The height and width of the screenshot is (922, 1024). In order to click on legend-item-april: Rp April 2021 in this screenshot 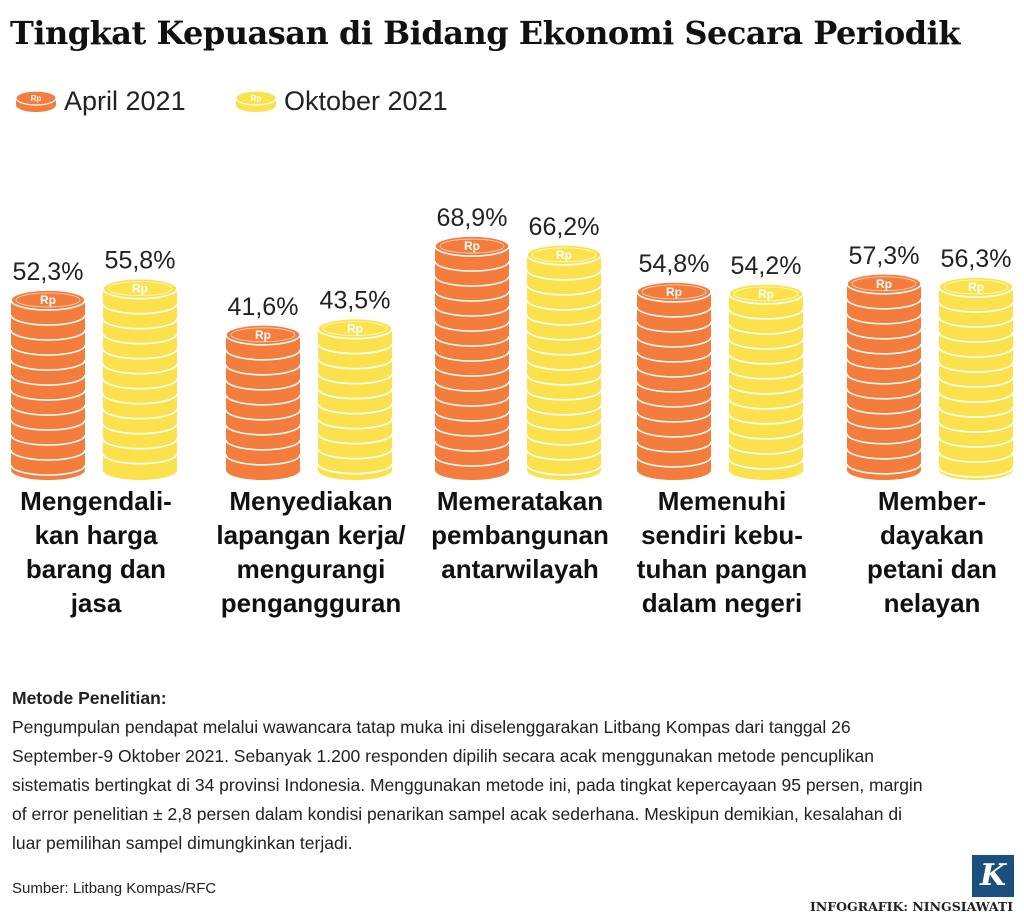, I will do `click(100, 101)`.